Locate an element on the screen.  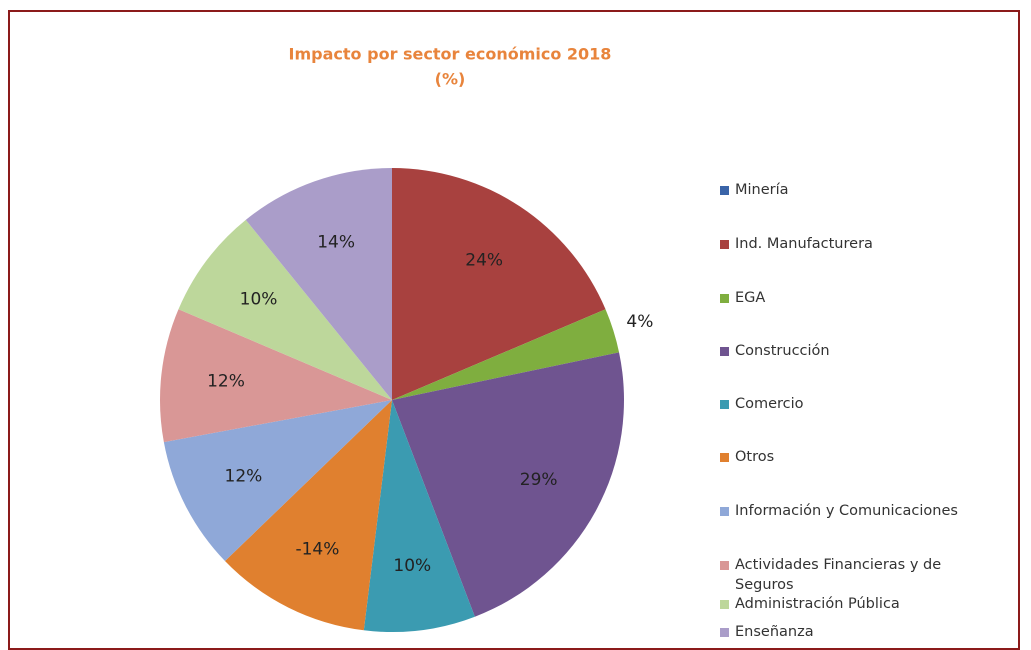
legend-item: Actividades Financieras y de Seguros is located at coordinates (860, 575).